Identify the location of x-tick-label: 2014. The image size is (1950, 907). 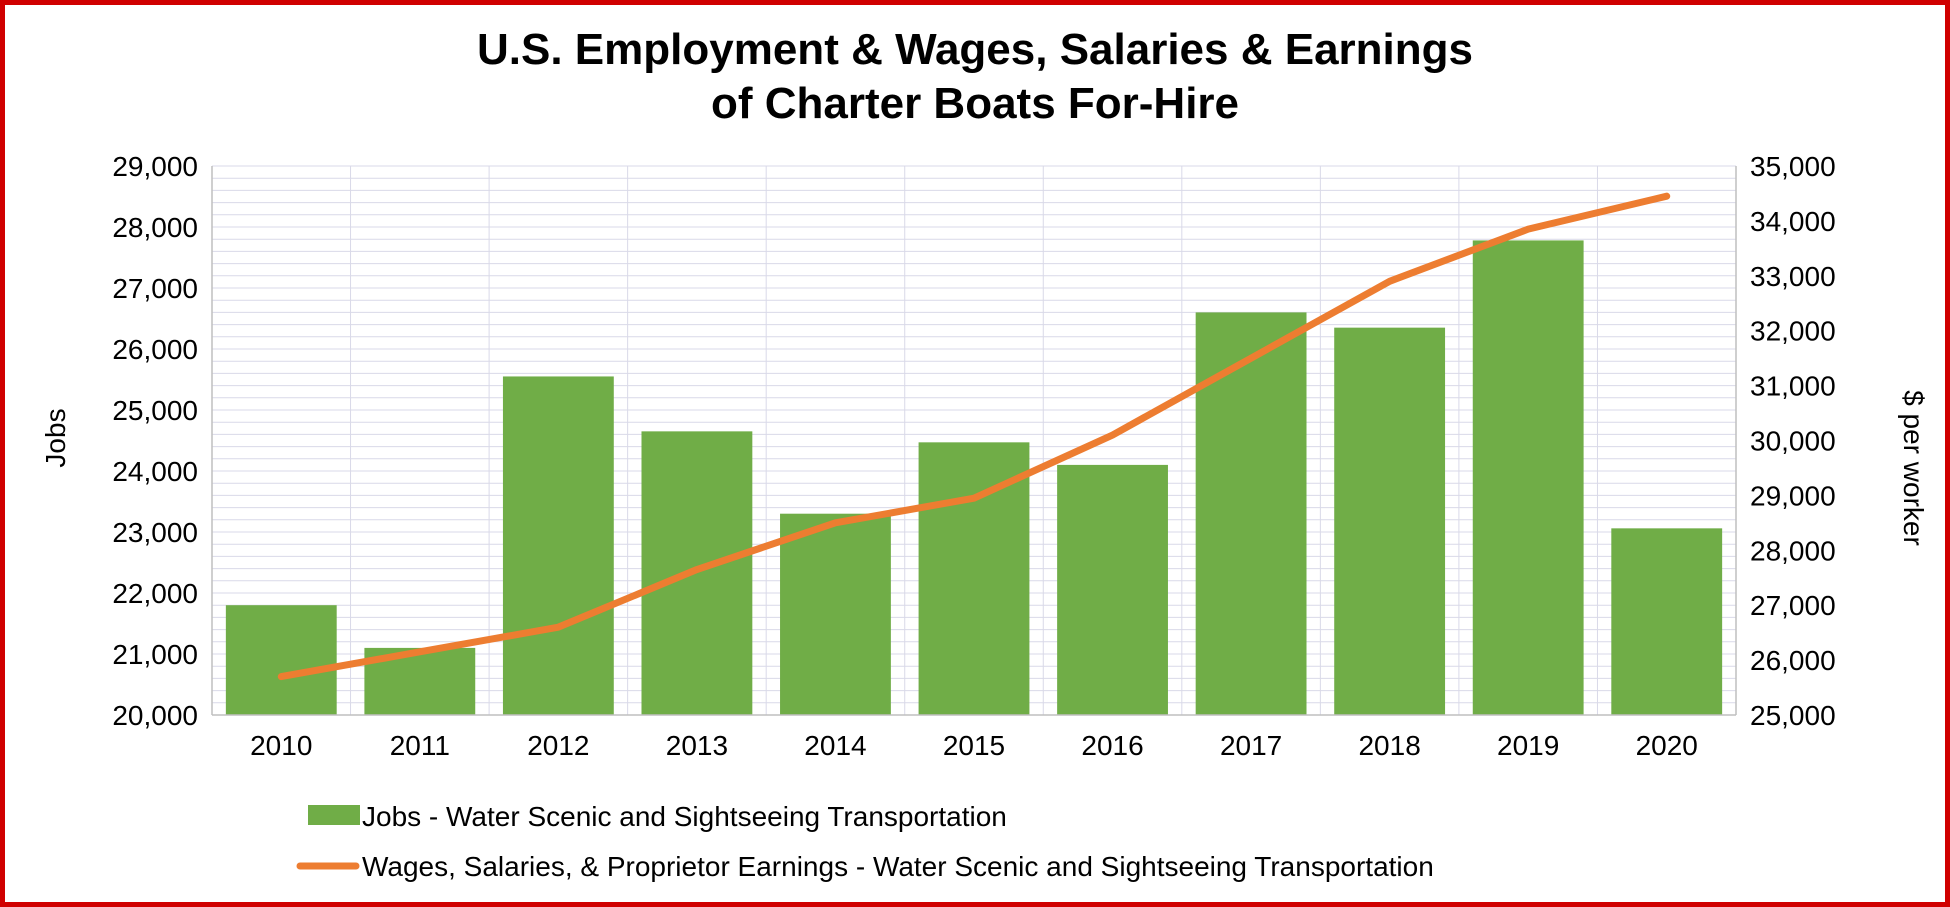
(835, 745).